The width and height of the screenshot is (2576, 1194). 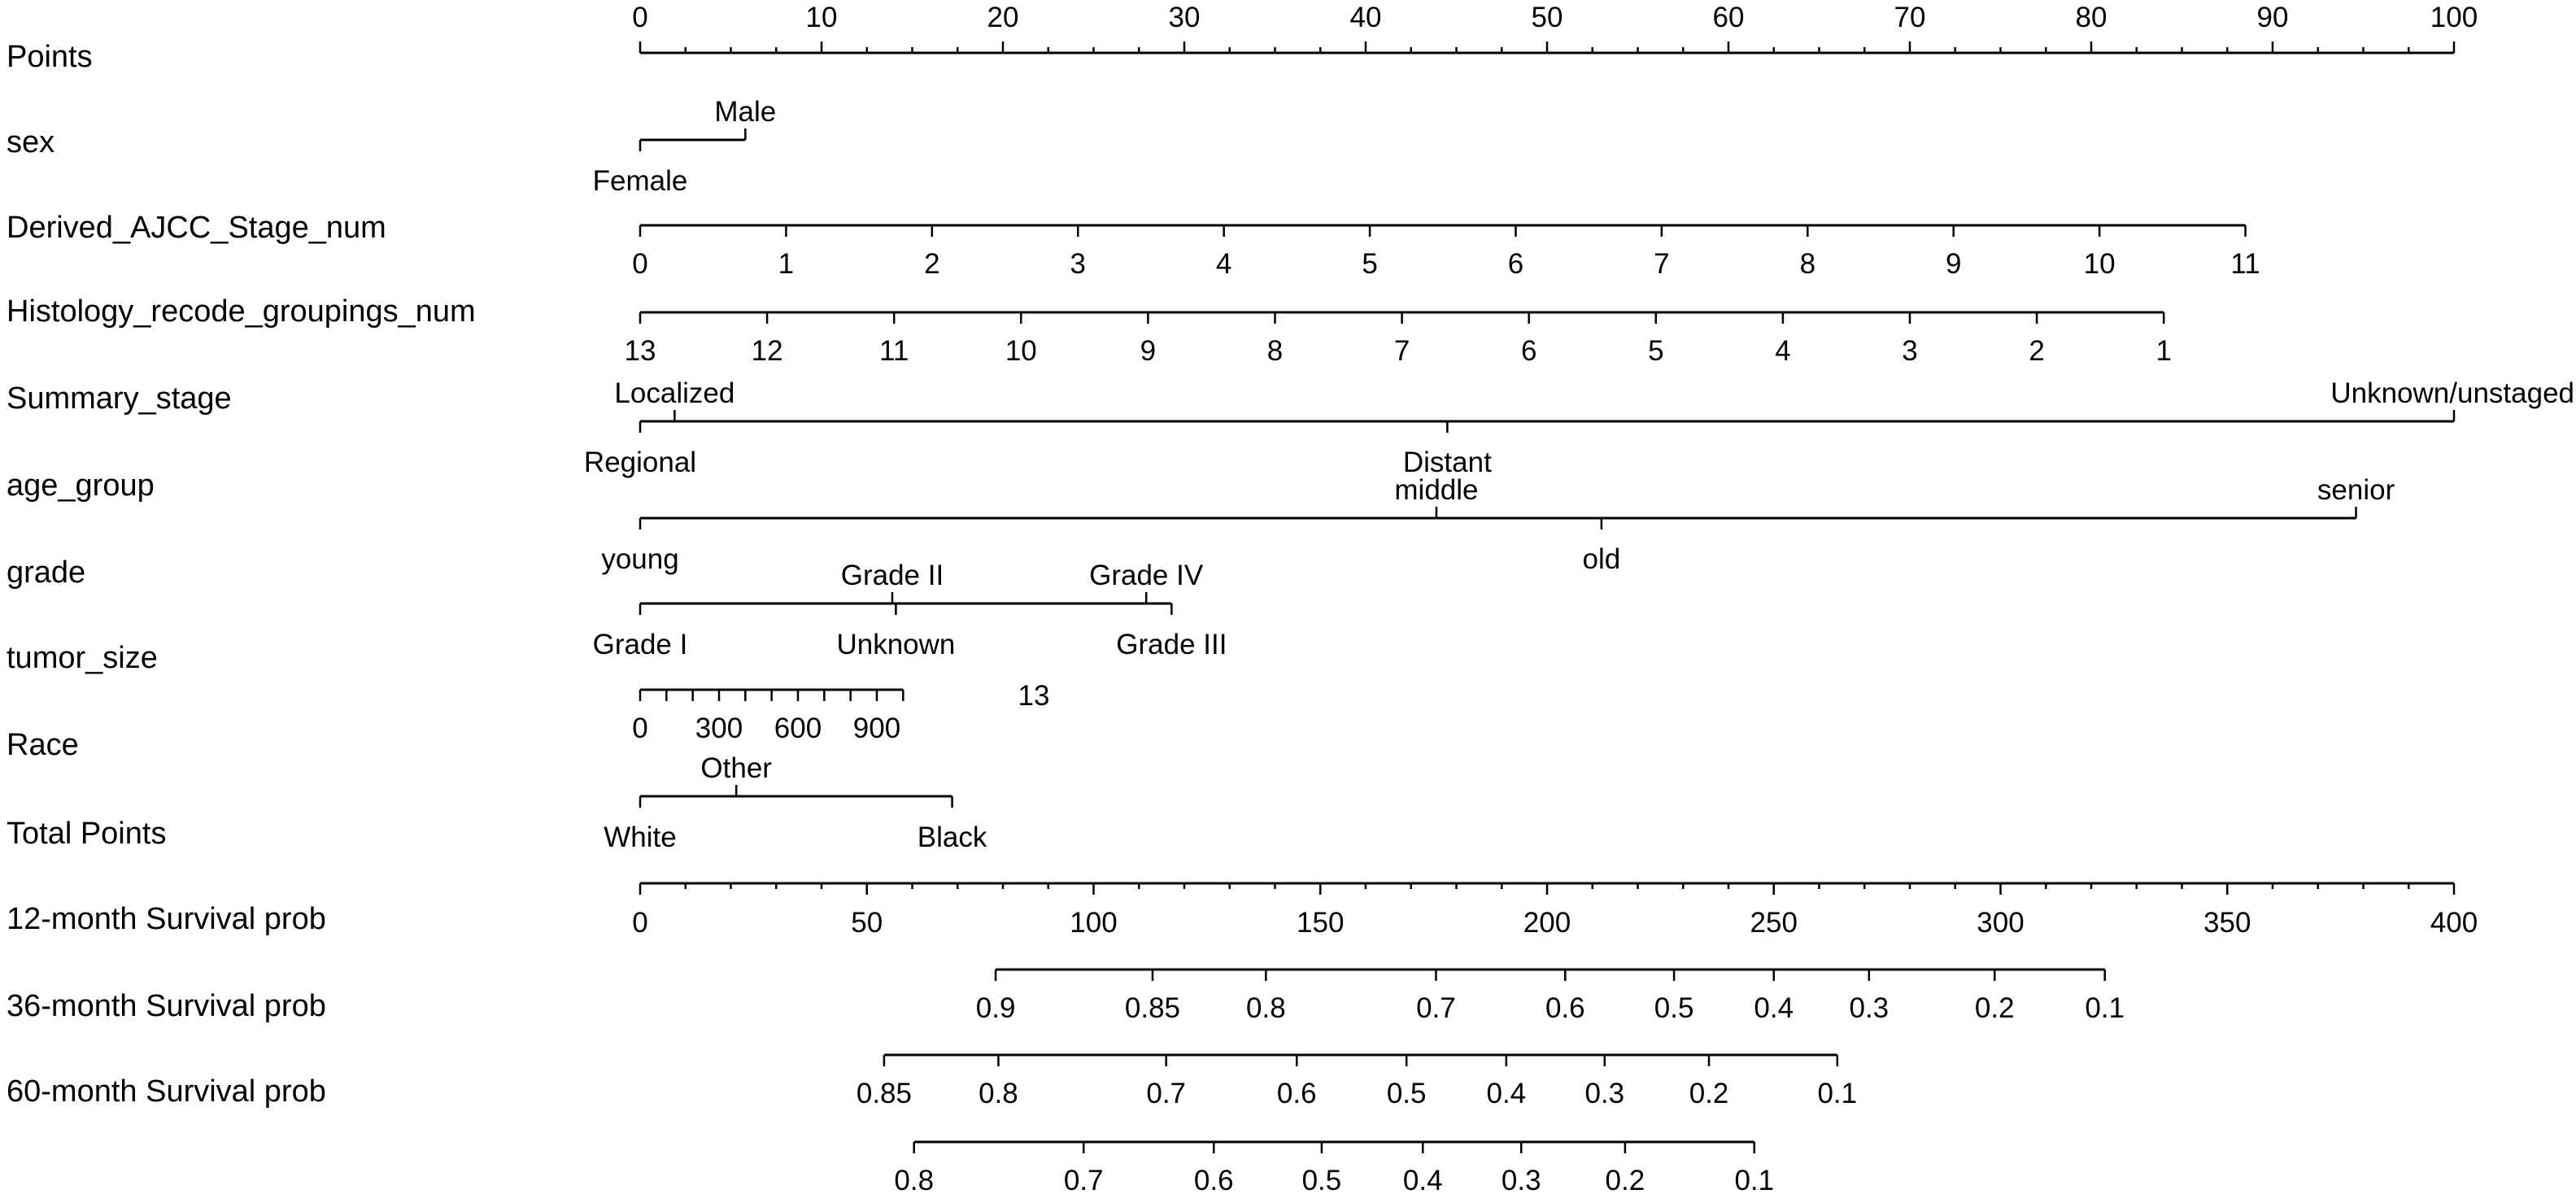 What do you see at coordinates (1146, 575) in the screenshot?
I see `level-label: Grade IV` at bounding box center [1146, 575].